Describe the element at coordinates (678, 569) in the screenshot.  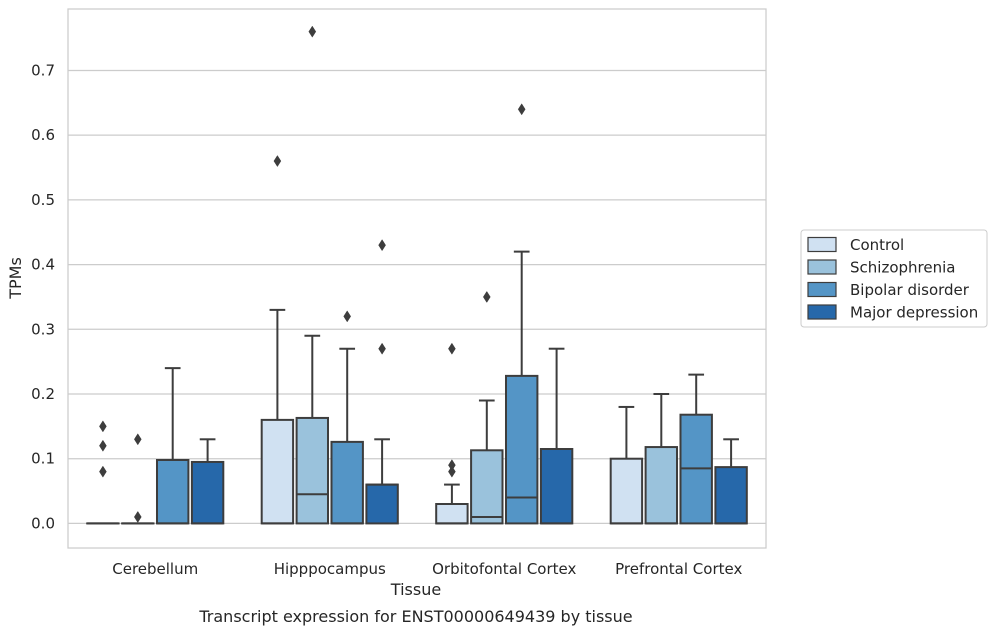
I see `x-tick-label: Prefrontal Cortex` at that location.